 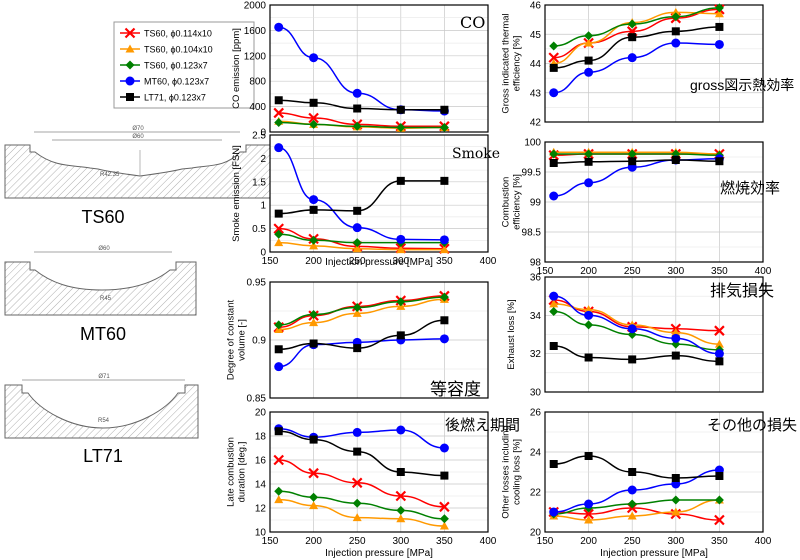 I want to click on series-mt60-0-123x7, so click(x=636, y=491).